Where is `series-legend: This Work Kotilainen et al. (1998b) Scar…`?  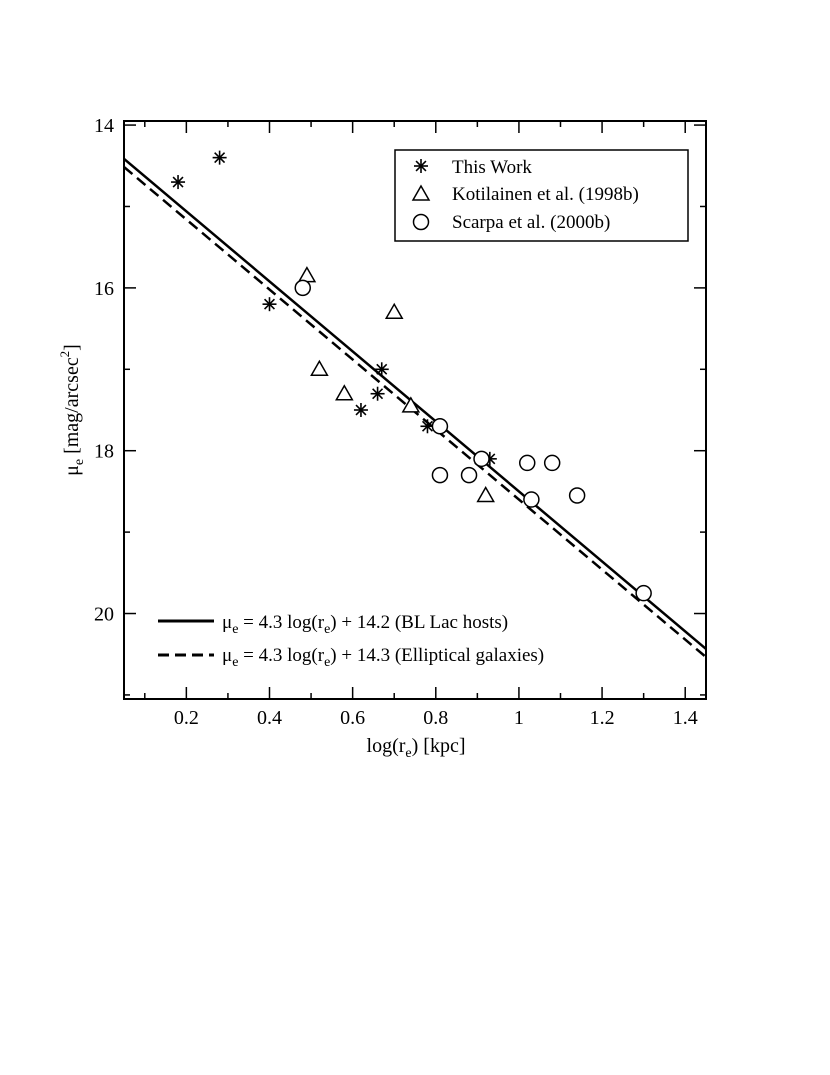 series-legend: This Work Kotilainen et al. (1998b) Scar… is located at coordinates (541, 195).